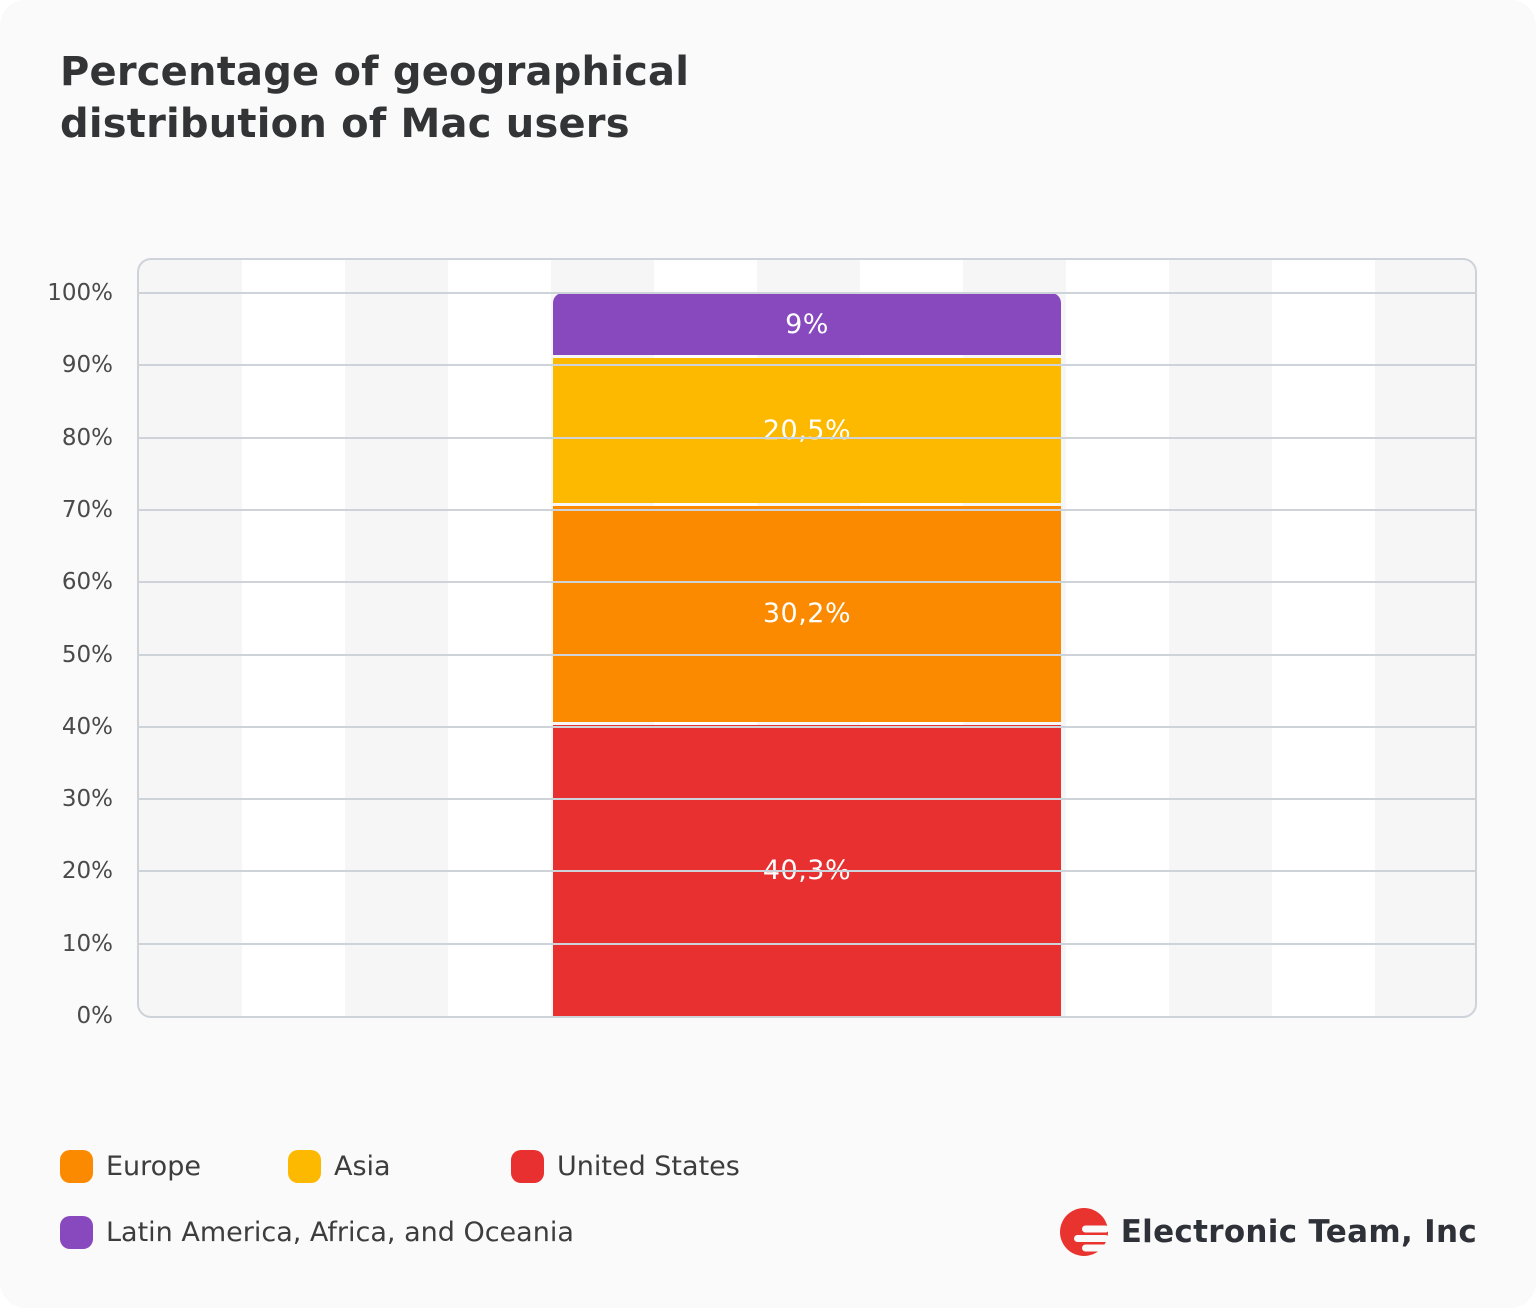 Image resolution: width=1536 pixels, height=1308 pixels. What do you see at coordinates (807, 799) in the screenshot?
I see `gridline-30%` at bounding box center [807, 799].